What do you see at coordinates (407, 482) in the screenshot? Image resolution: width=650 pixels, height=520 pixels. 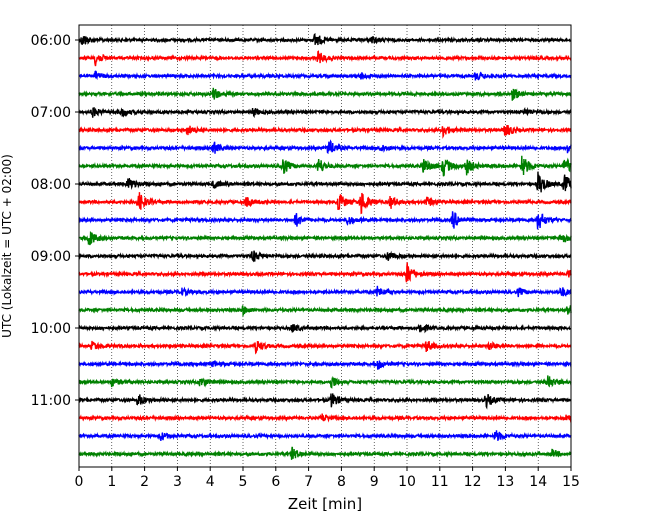 I see `x-tick-label: 10` at bounding box center [407, 482].